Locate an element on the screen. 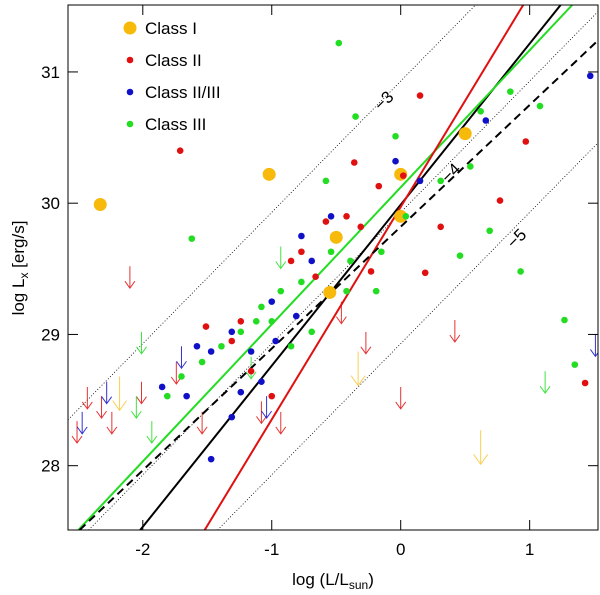 The width and height of the screenshot is (600, 595). x-tick-label: -1 is located at coordinates (271, 549).